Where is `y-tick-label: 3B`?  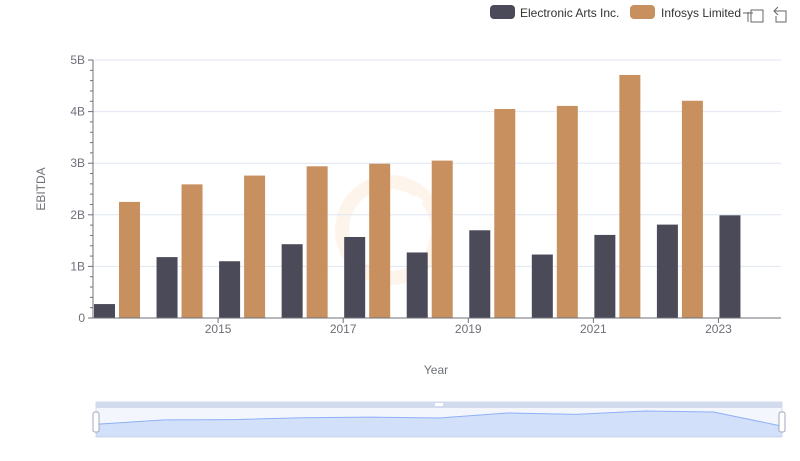
y-tick-label: 3B is located at coordinates (77, 163).